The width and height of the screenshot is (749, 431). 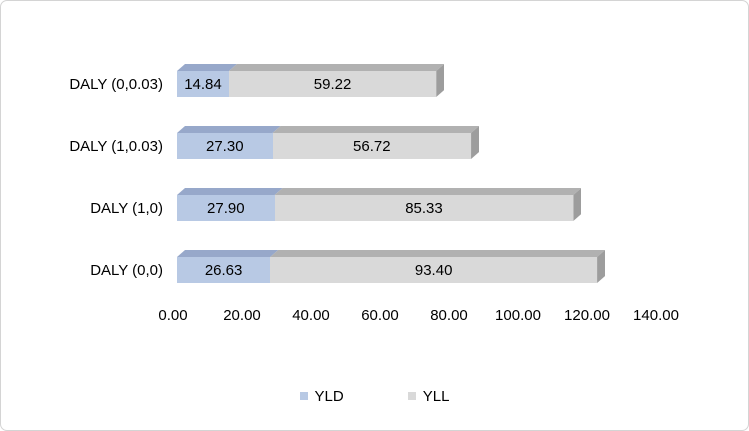 What do you see at coordinates (242, 315) in the screenshot?
I see `x-axis-tick-label: 20.00` at bounding box center [242, 315].